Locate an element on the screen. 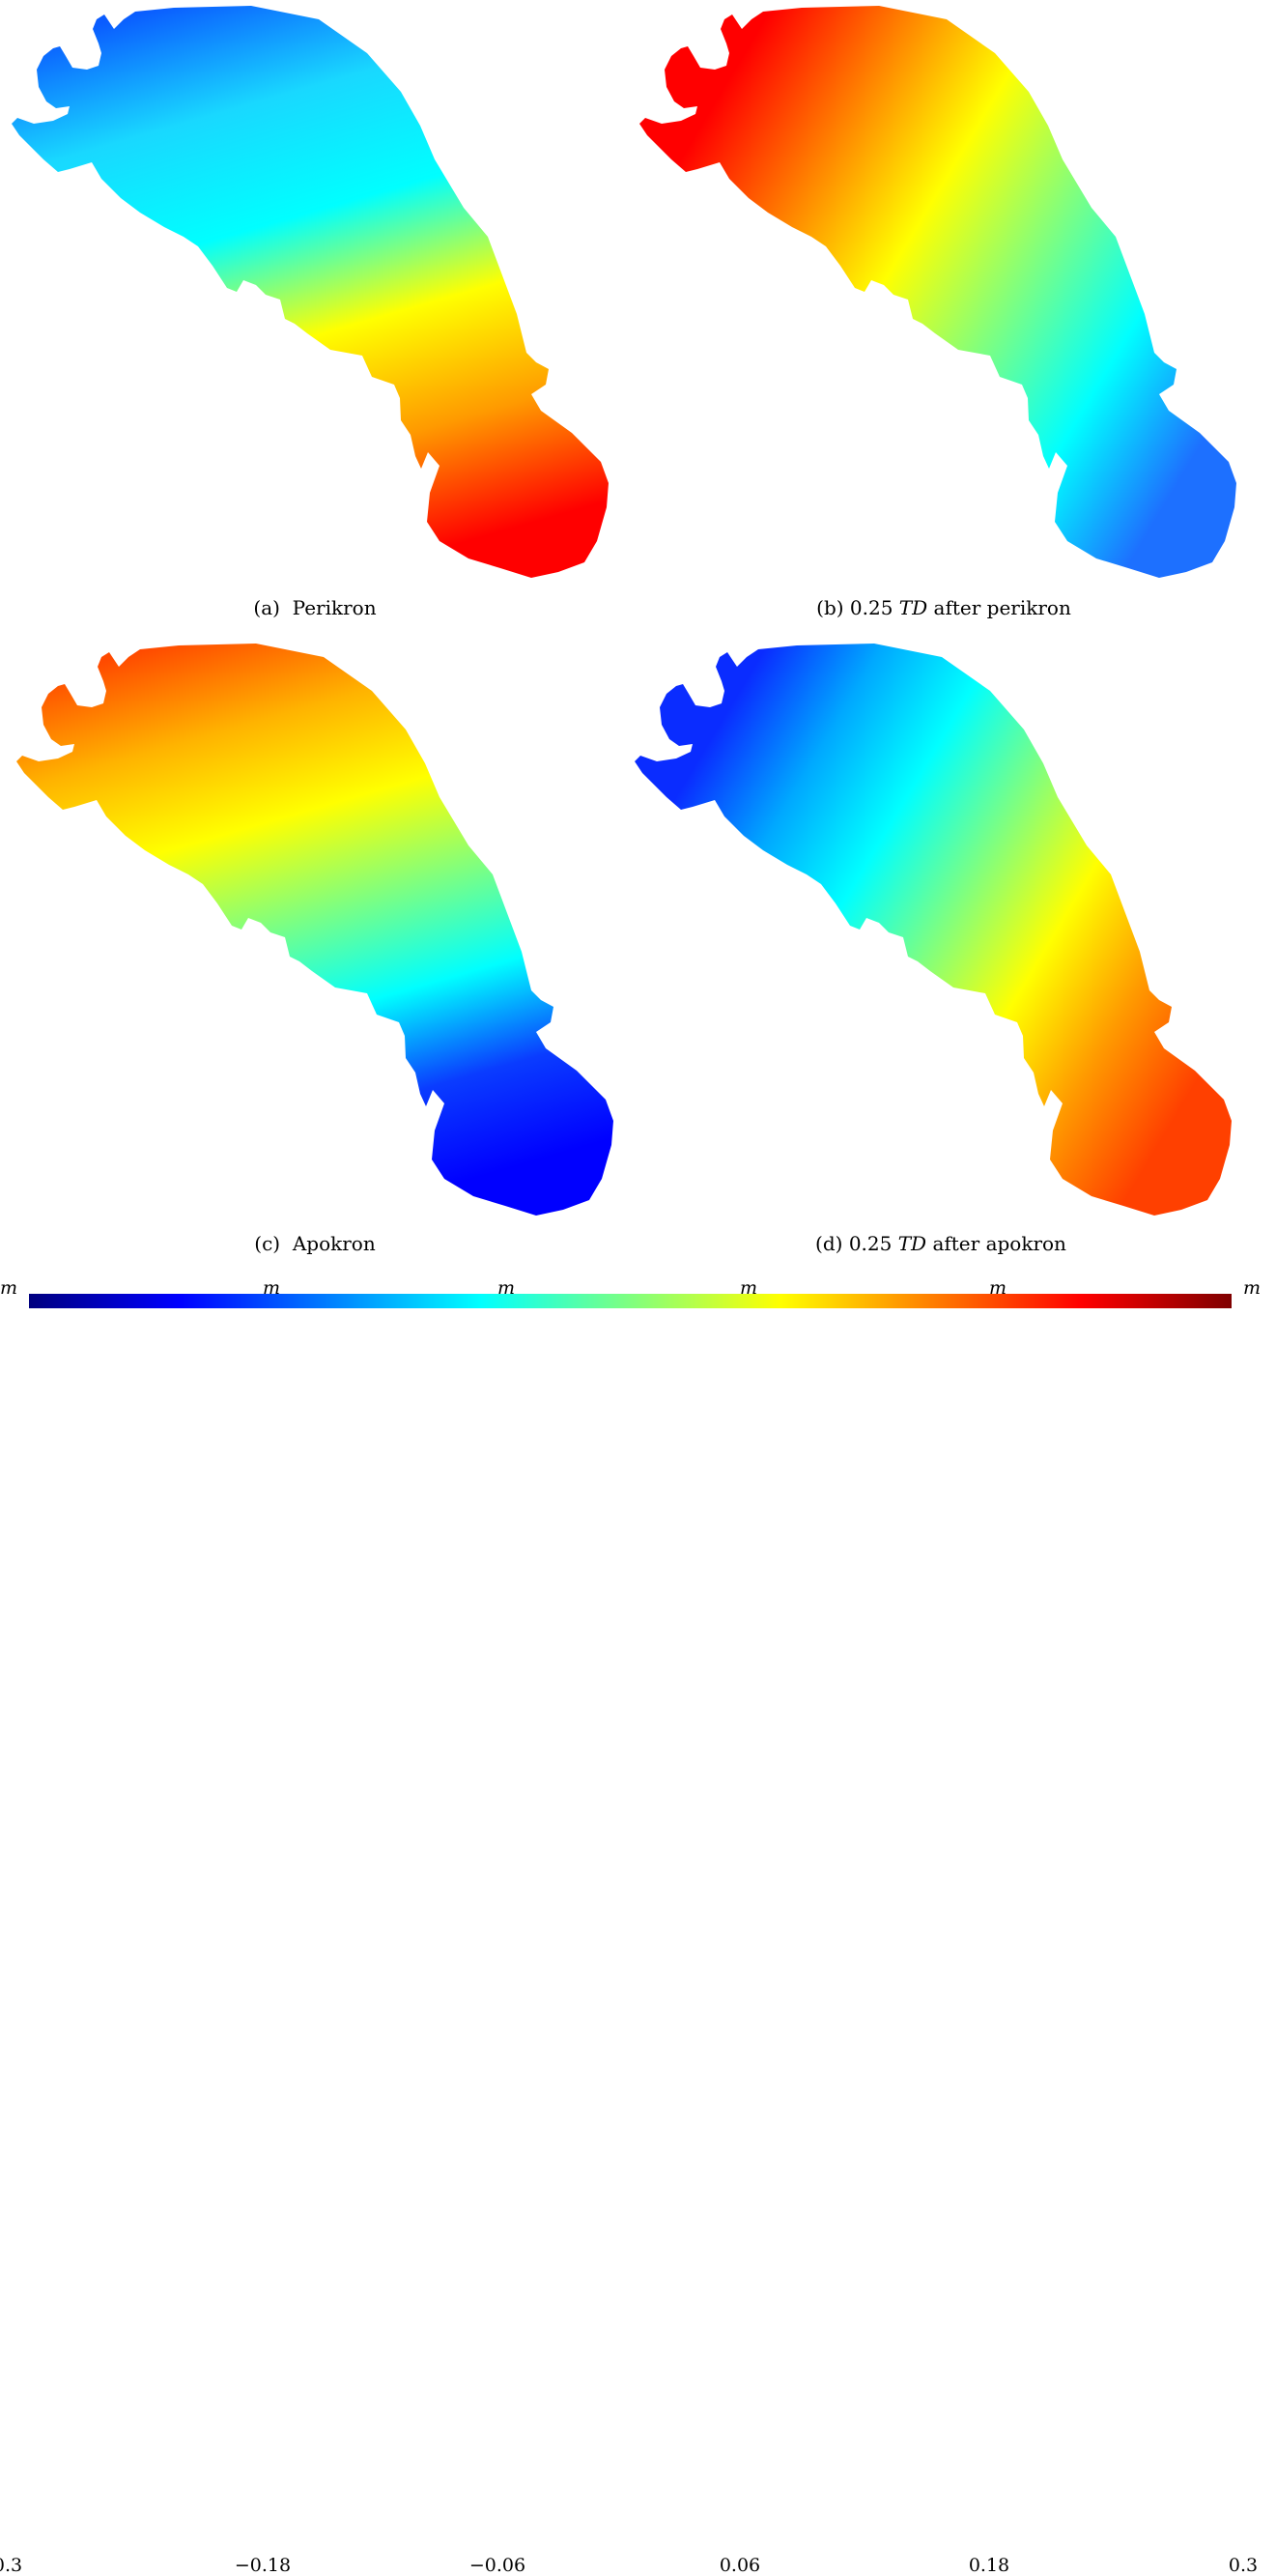 This screenshot has width=1276, height=2576. panel-d is located at coordinates (942, 928).